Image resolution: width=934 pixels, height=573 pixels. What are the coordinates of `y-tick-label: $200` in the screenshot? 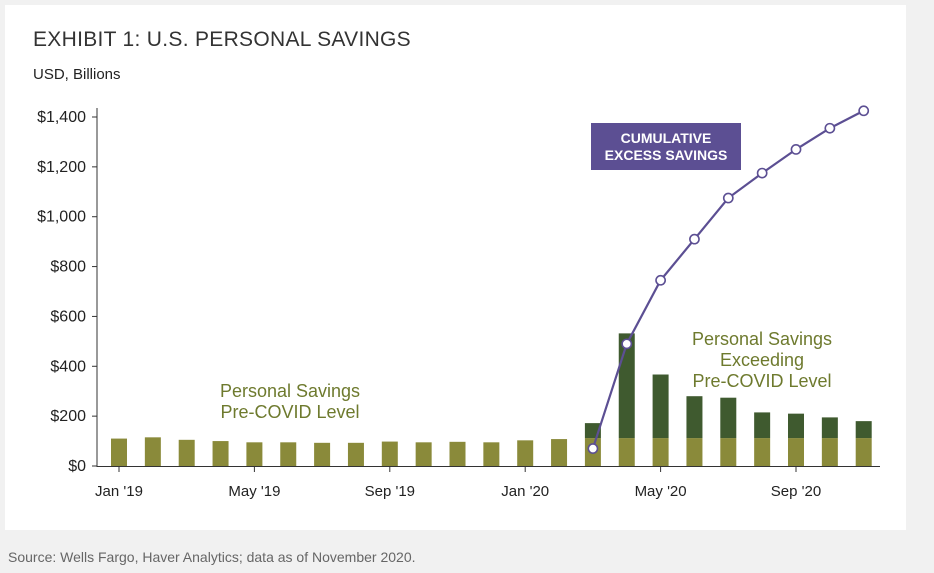 It's located at (68, 416).